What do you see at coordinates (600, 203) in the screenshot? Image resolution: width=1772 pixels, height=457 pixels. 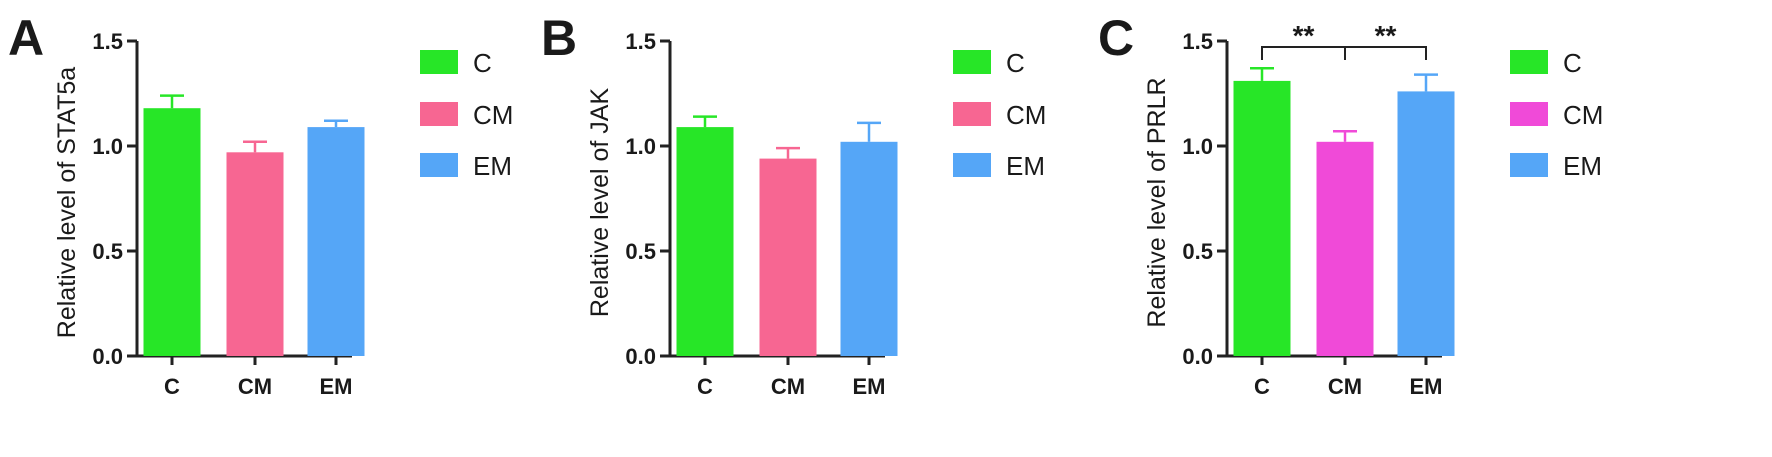 I see `y-axis-label: Relative level of JAK` at bounding box center [600, 203].